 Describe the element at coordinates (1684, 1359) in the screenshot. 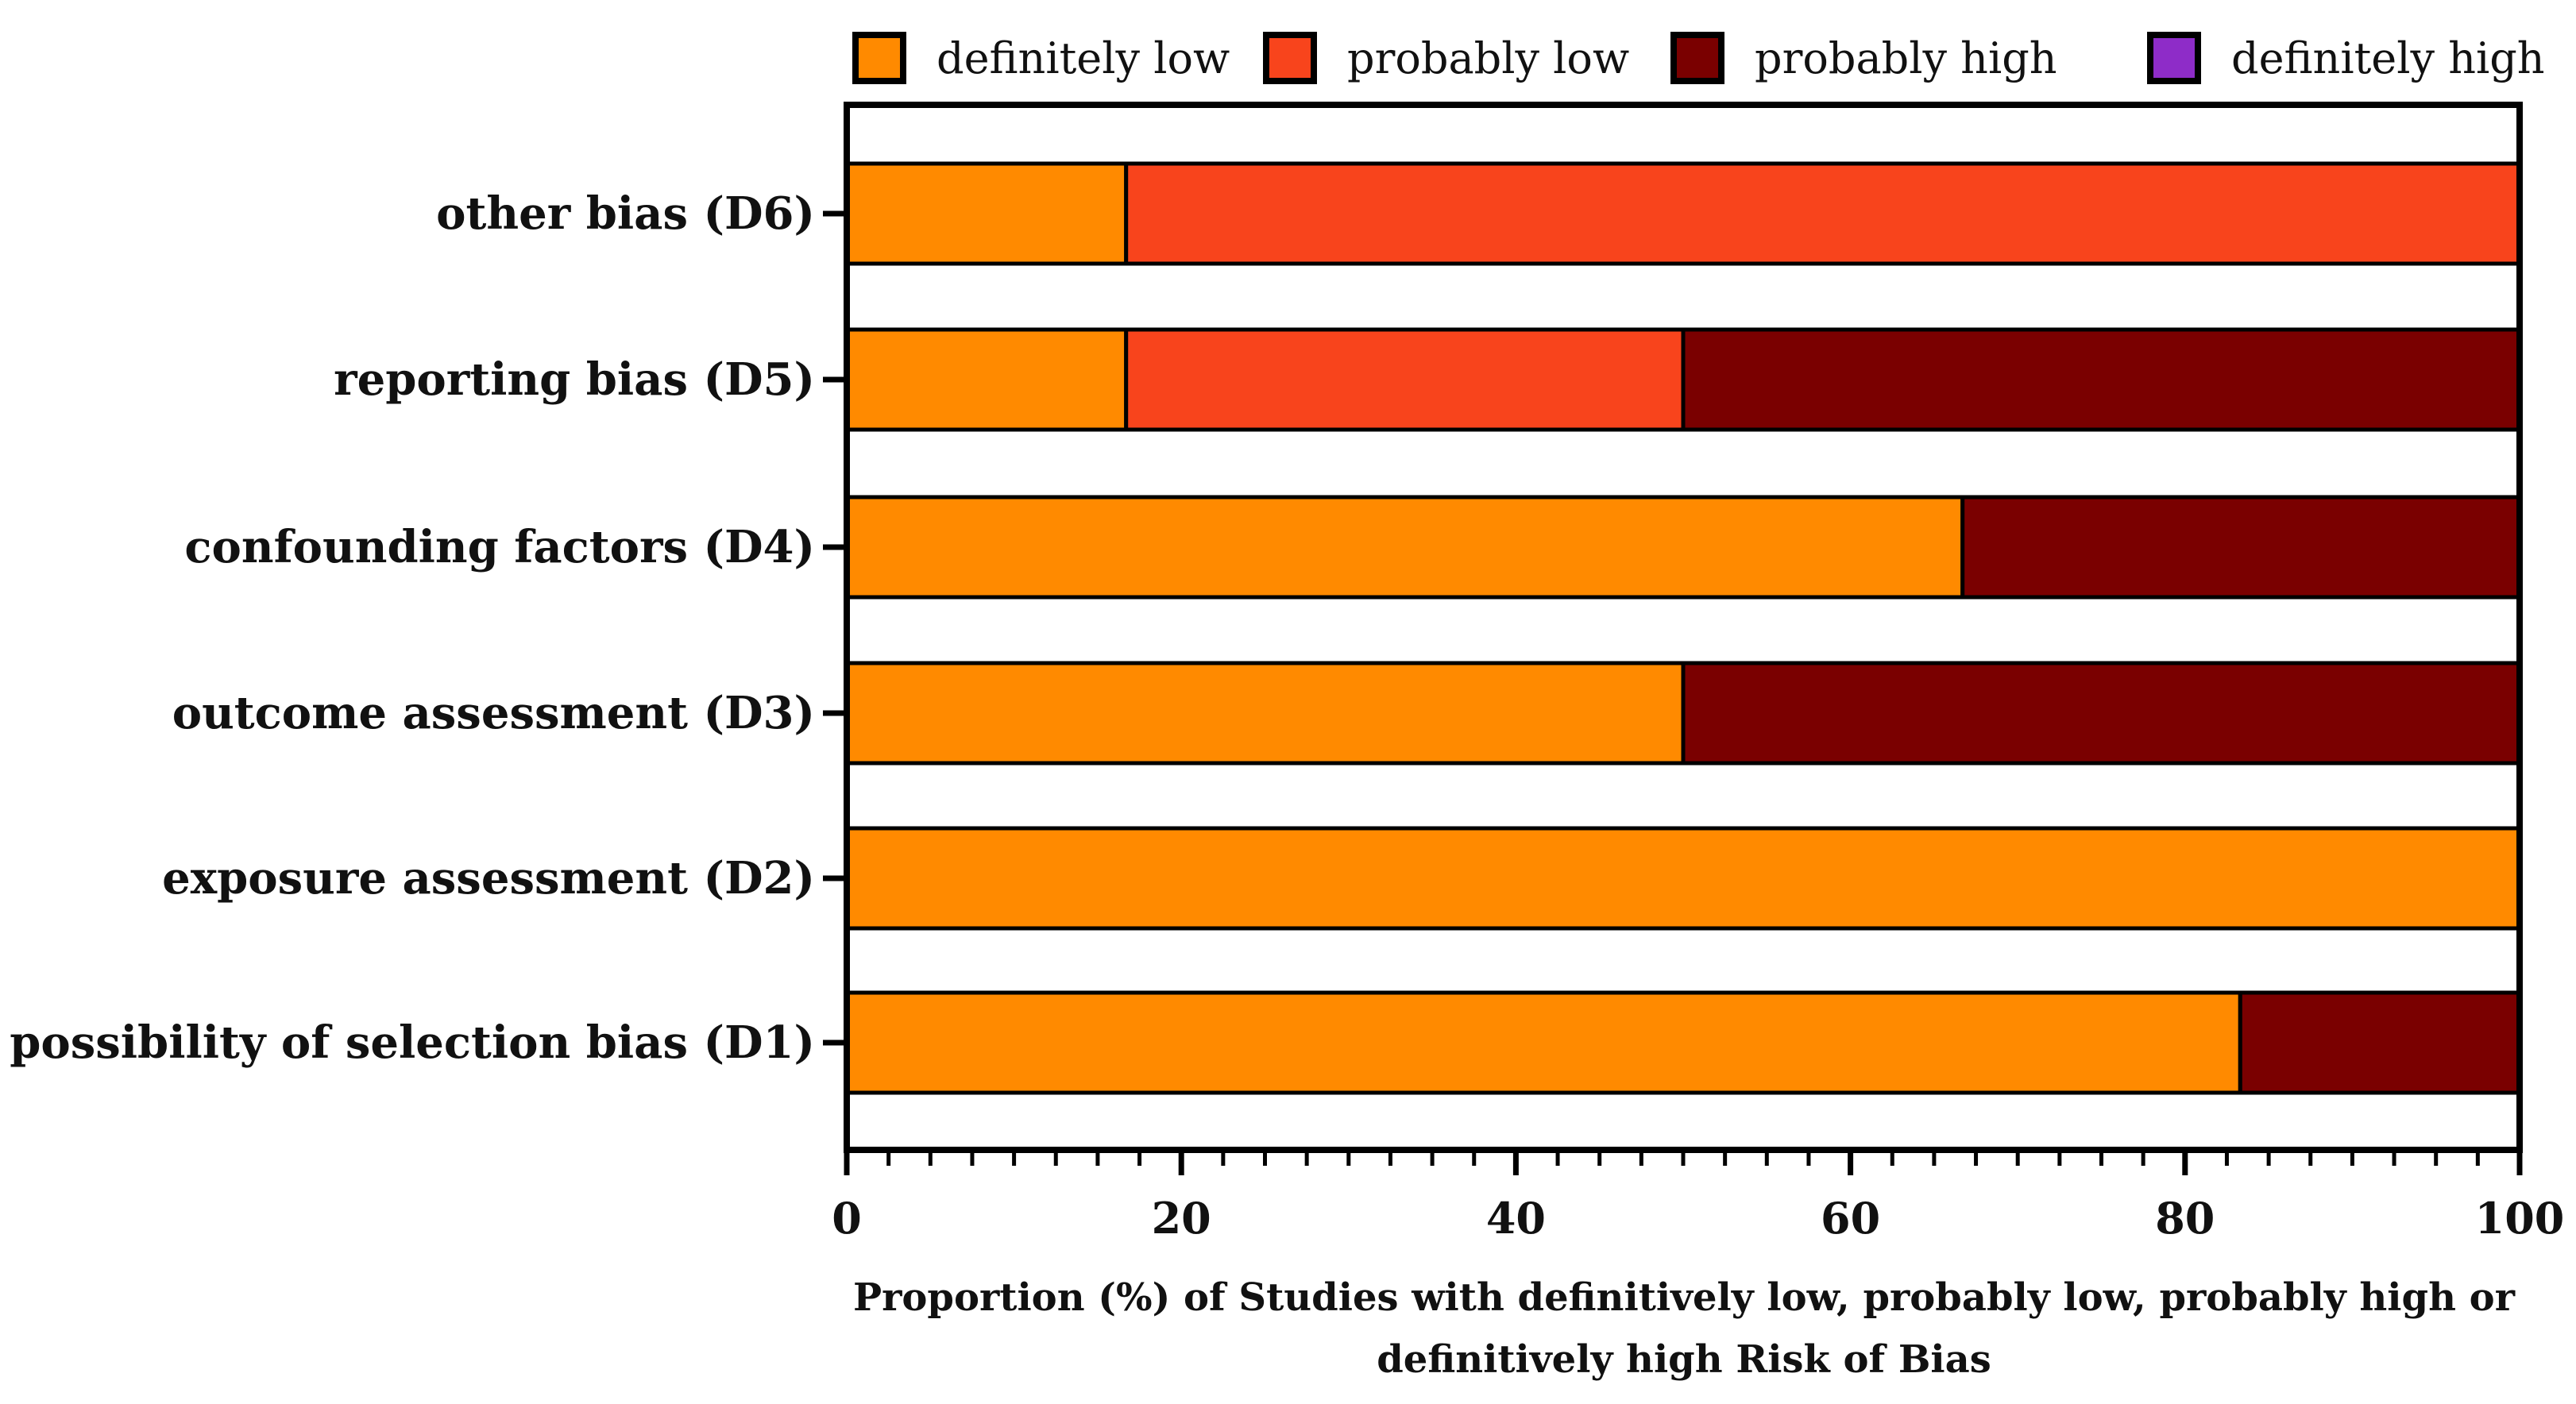

I see `x-axis-label-line-2: definitively high Risk of Bias` at that location.